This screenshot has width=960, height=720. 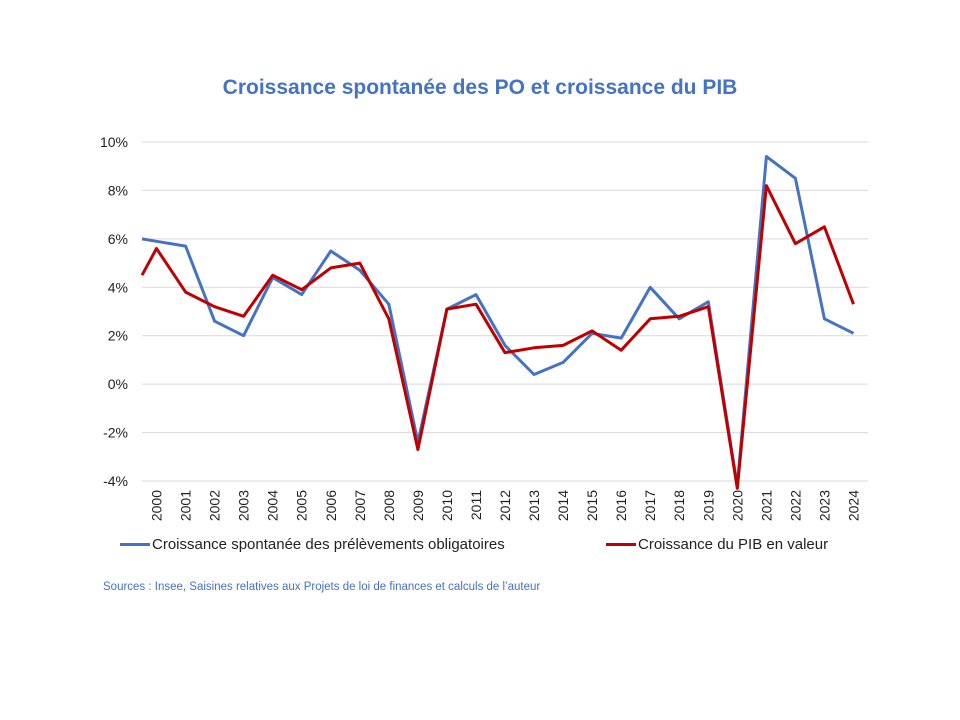 What do you see at coordinates (679, 505) in the screenshot?
I see `x-tick-label: 2018` at bounding box center [679, 505].